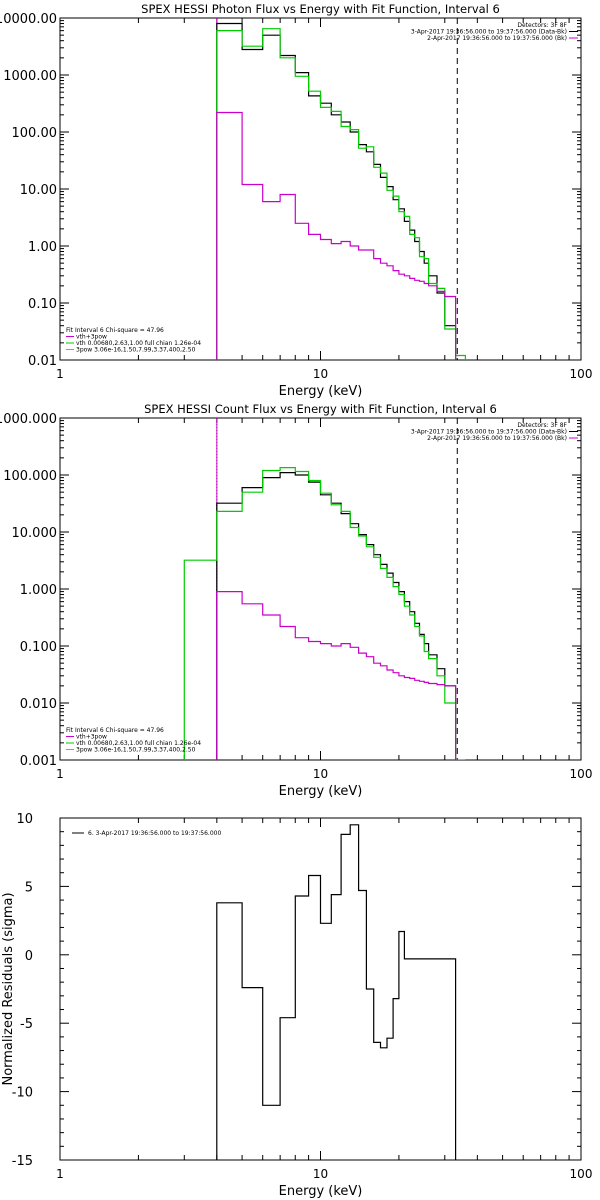  I want to click on y-tick-label: 10.00, so click(38, 190).